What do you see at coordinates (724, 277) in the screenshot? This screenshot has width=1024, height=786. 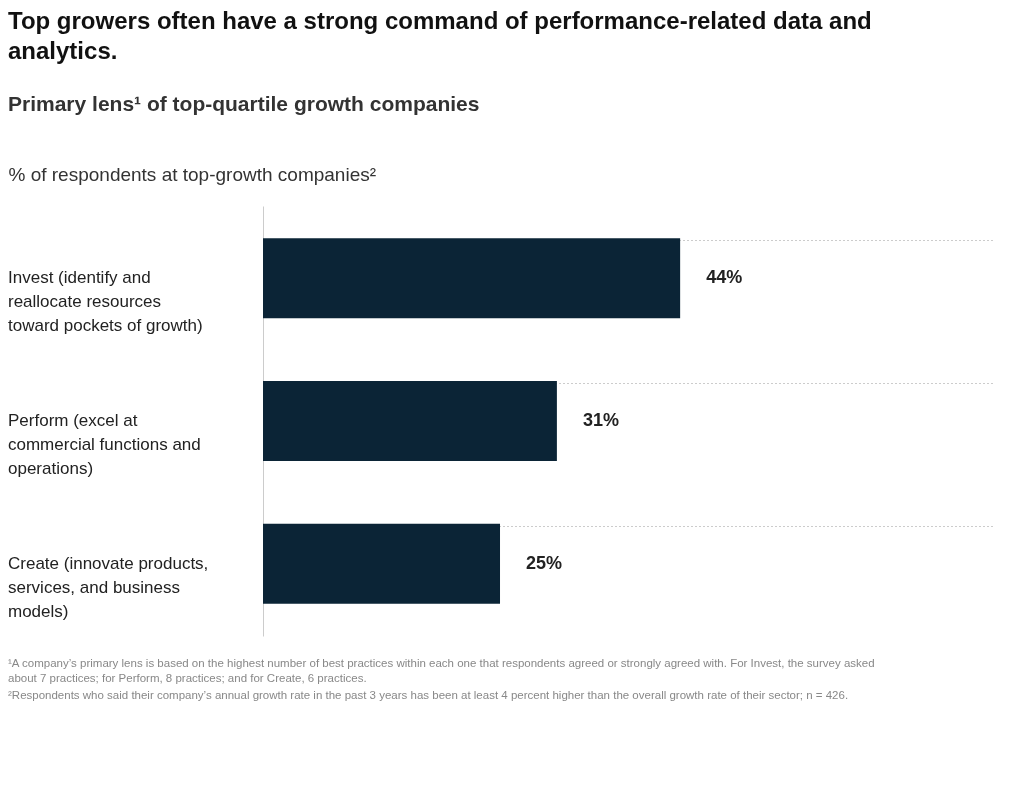 I see `data-label: 44%` at bounding box center [724, 277].